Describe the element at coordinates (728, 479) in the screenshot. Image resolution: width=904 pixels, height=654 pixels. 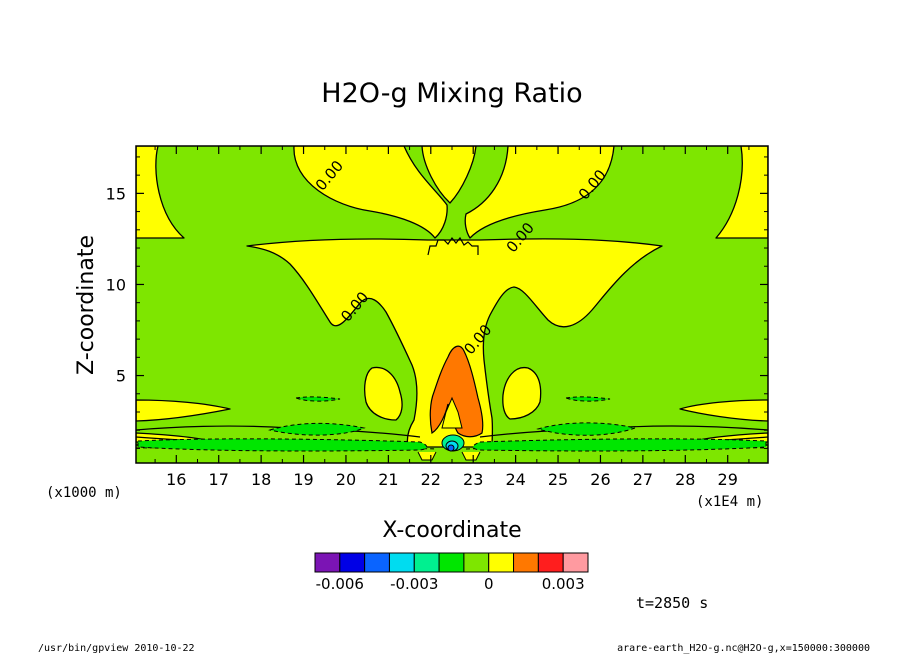
I see `x-tick-label: 29` at that location.